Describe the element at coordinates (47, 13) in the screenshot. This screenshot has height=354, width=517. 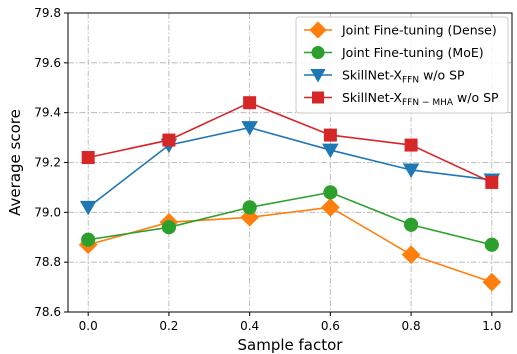
I see `y-tick-label: 79.8` at that location.